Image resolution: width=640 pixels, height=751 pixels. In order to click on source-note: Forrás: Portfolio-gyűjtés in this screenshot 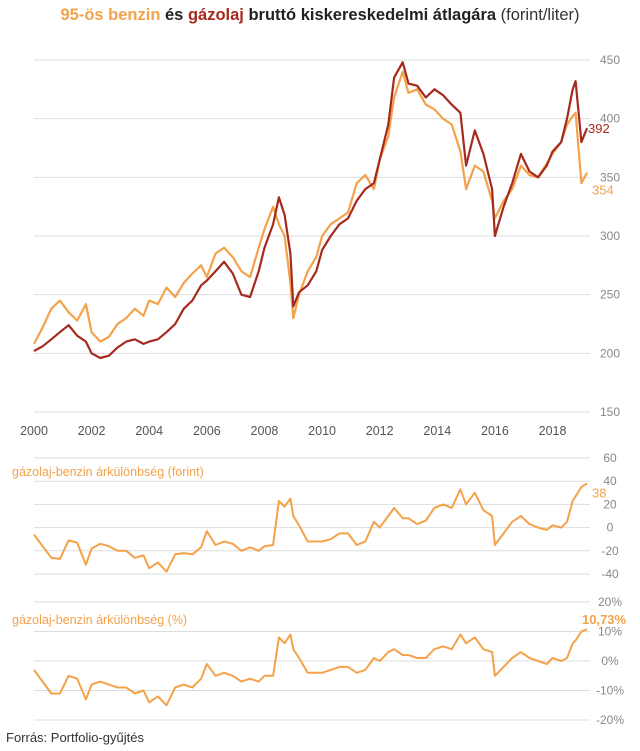, I will do `click(75, 737)`.